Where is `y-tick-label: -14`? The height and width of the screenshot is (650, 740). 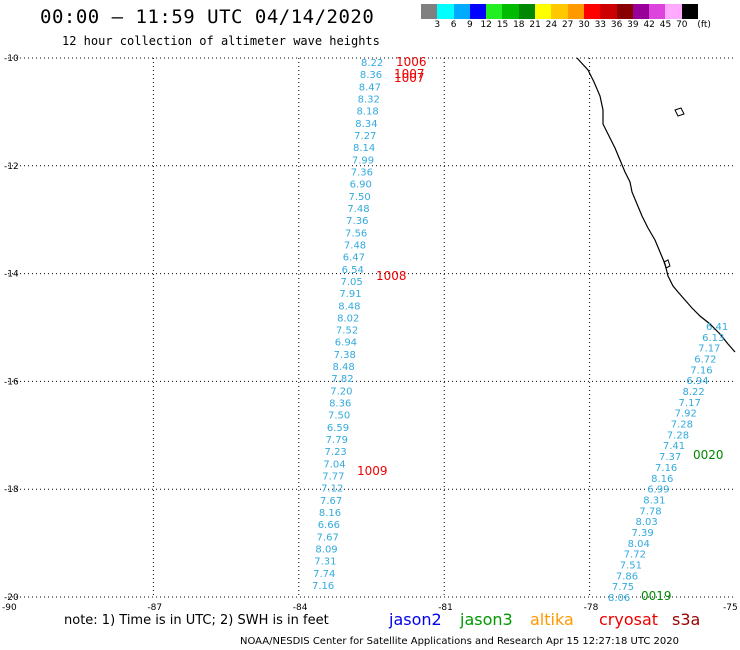
y-tick-label: -14 is located at coordinates (11, 275).